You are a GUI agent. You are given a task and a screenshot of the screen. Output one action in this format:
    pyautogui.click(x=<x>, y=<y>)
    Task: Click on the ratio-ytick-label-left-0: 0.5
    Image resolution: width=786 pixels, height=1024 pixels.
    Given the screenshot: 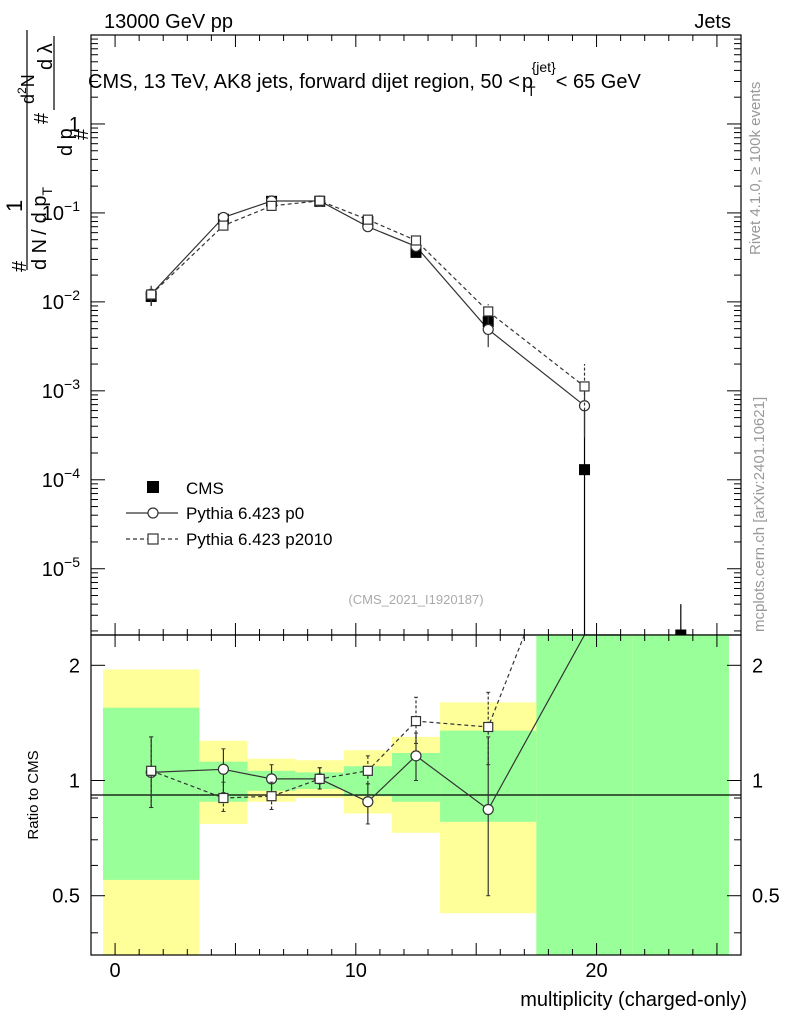 What is the action you would take?
    pyautogui.click(x=66, y=897)
    